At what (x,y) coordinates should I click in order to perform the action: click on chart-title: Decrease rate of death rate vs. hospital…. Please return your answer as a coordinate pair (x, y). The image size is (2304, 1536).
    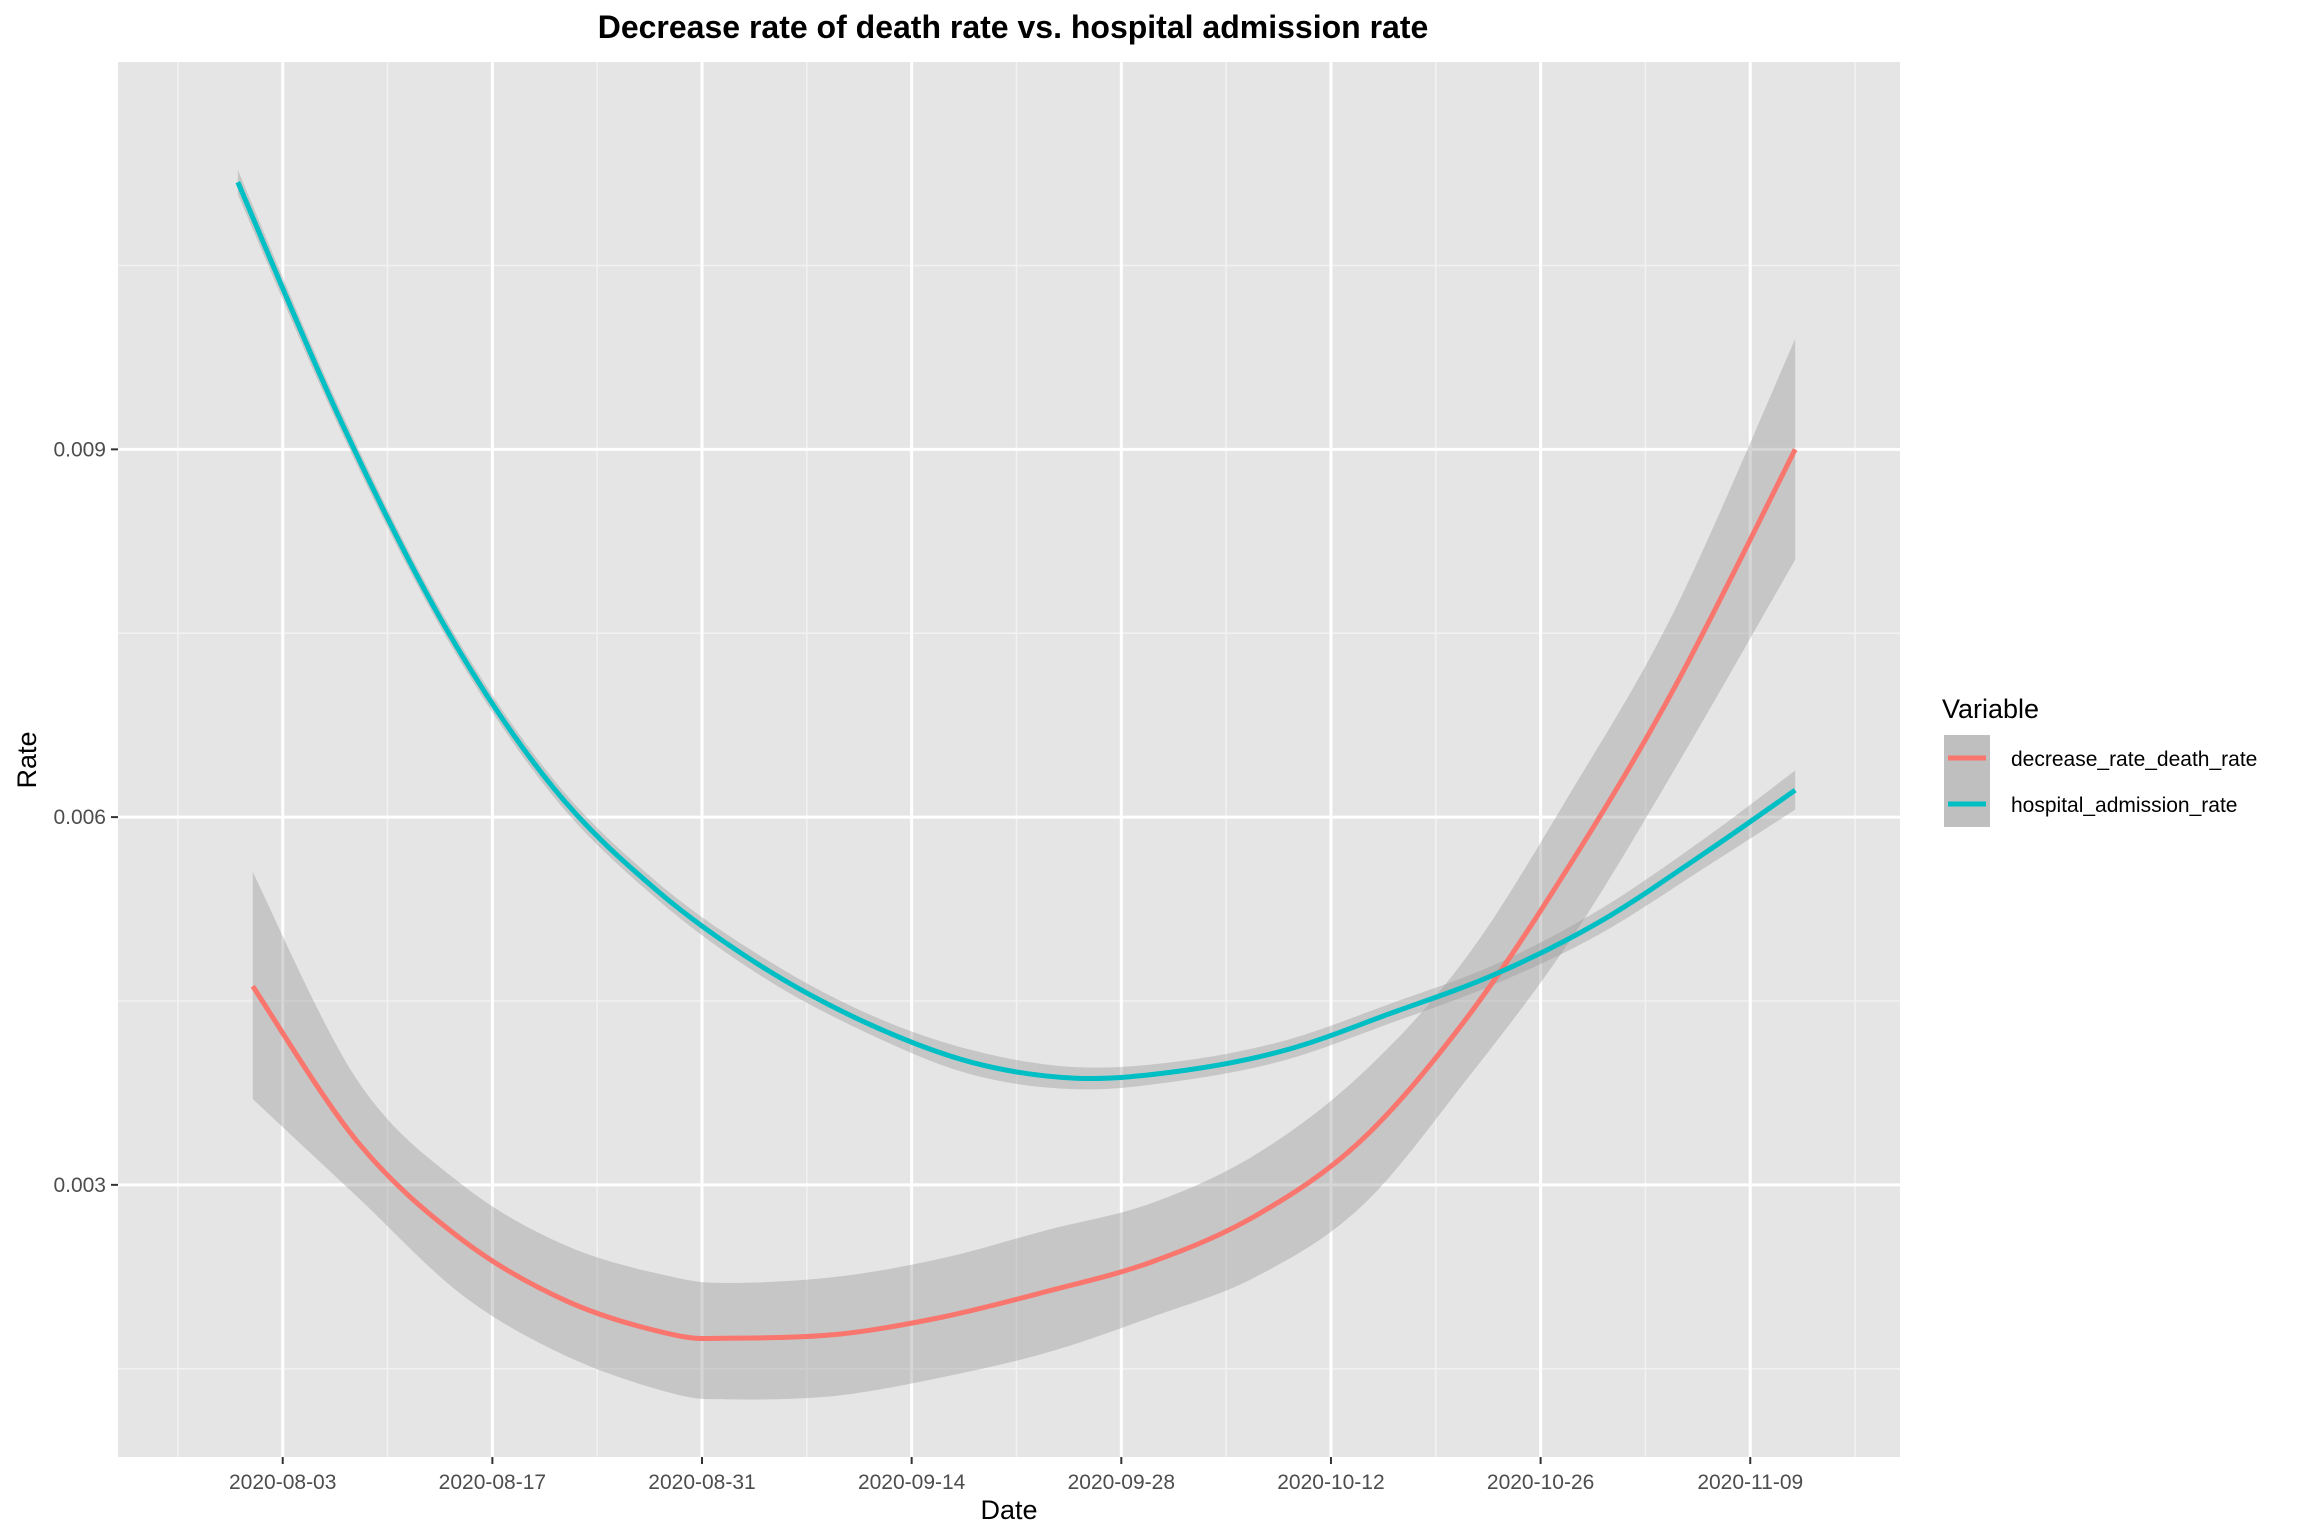
    Looking at the image, I should click on (1013, 27).